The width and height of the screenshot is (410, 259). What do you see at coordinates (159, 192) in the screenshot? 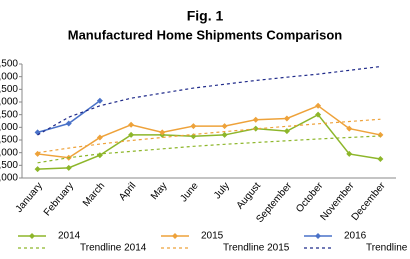
I see `x-tick-label: May` at bounding box center [159, 192].